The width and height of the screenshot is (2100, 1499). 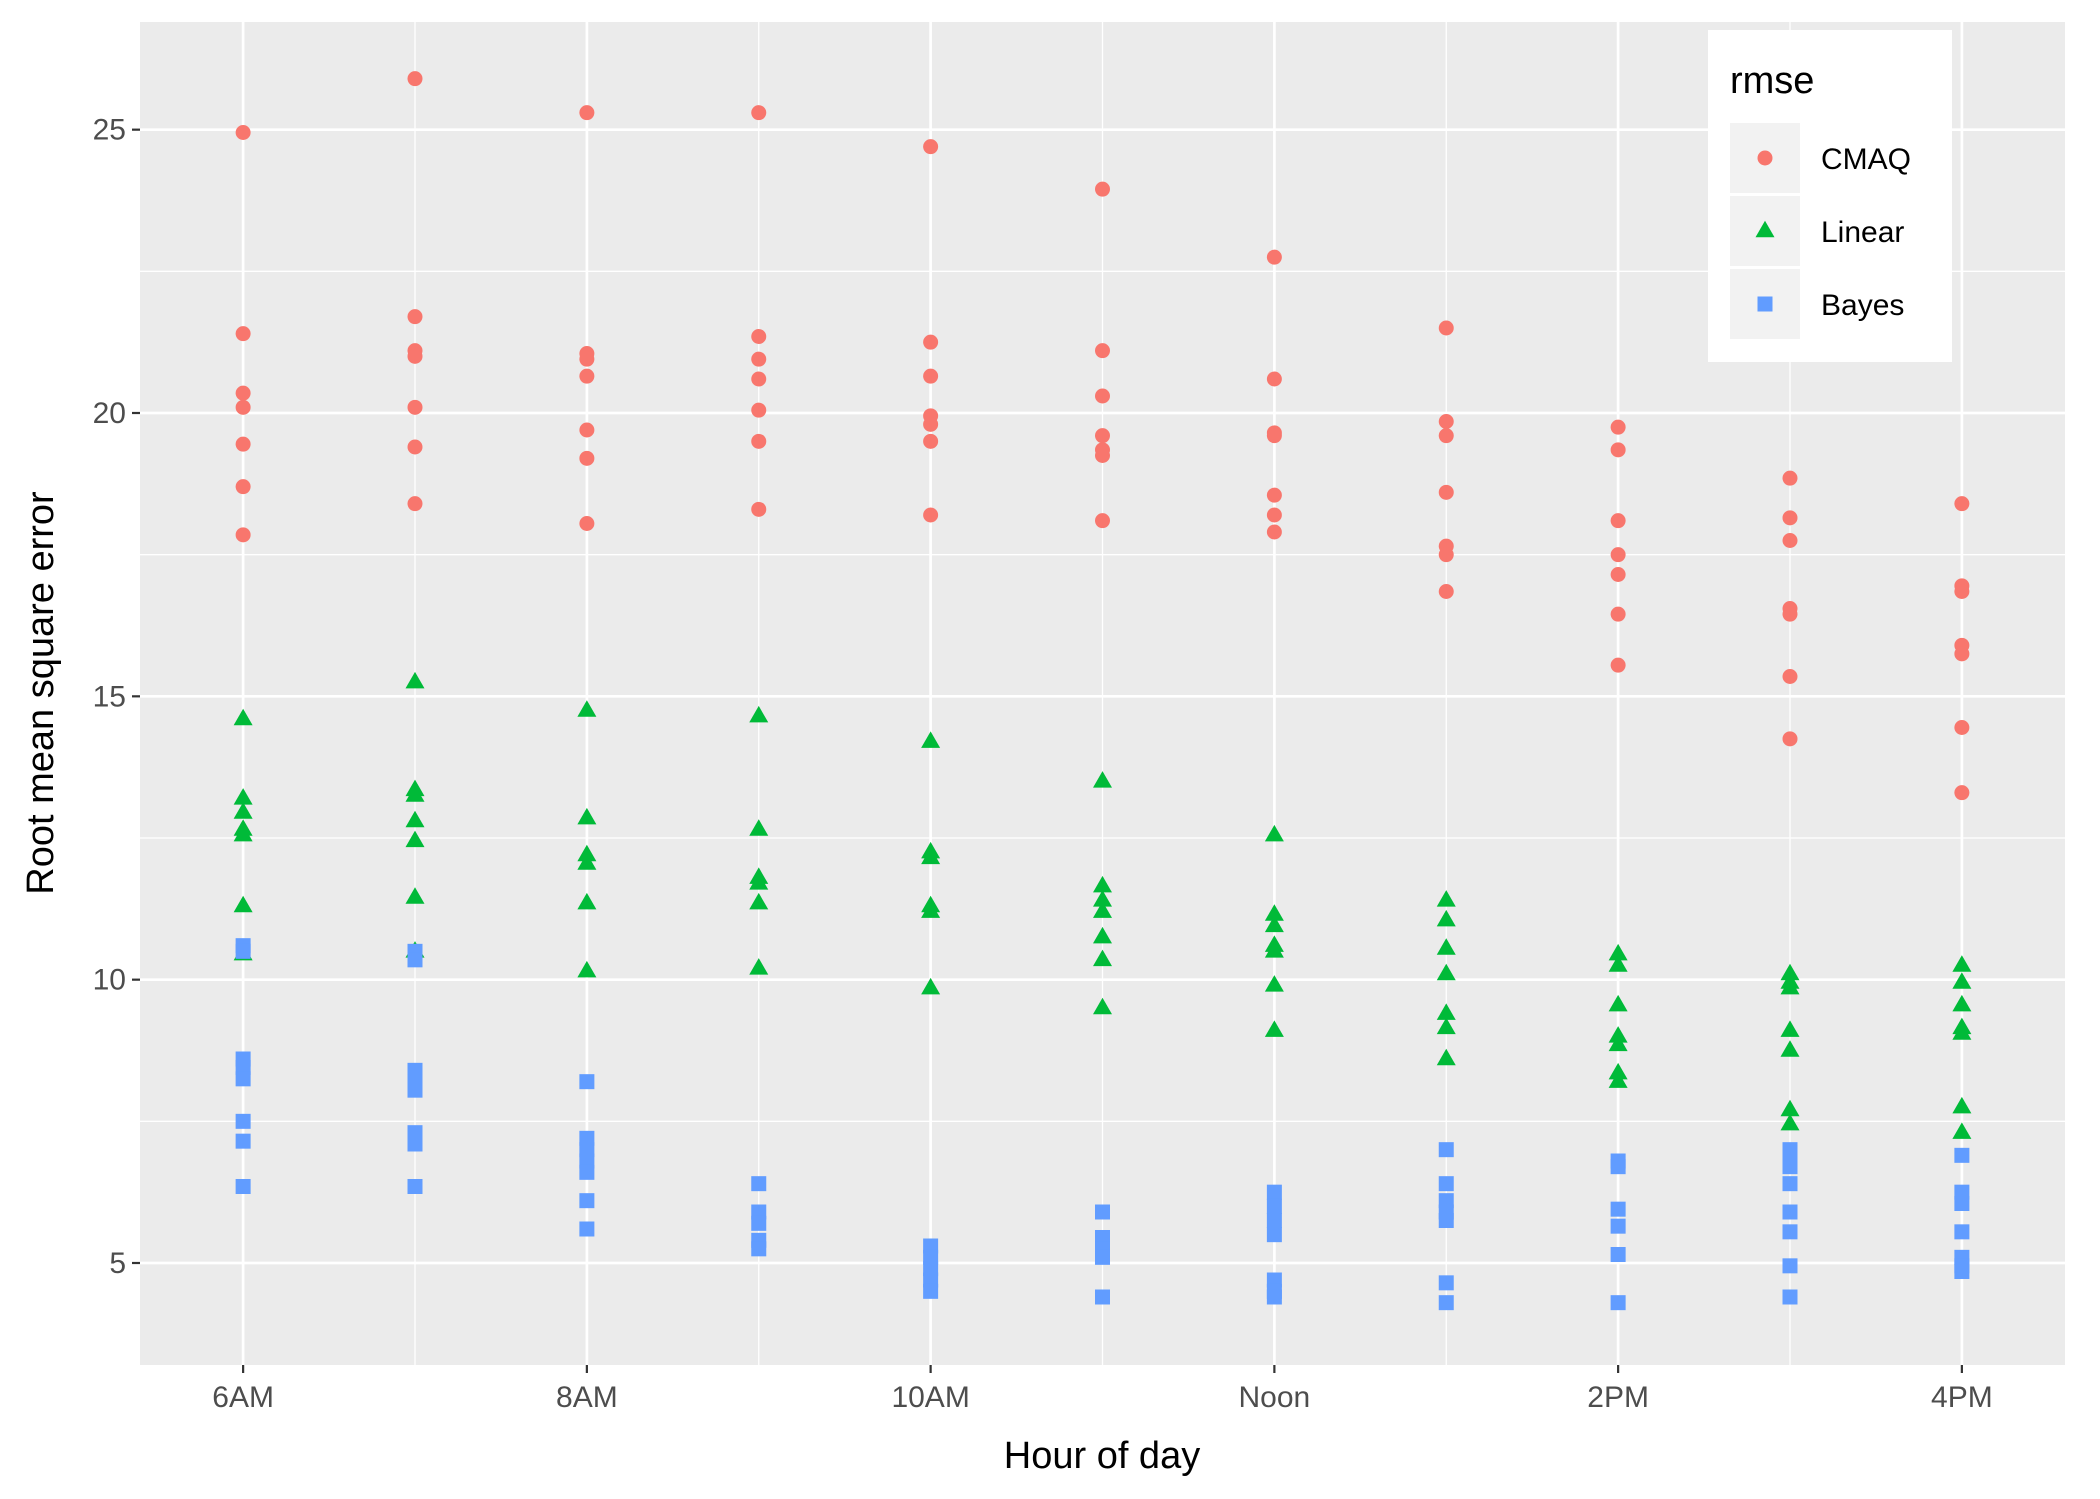 I want to click on x-tick-label: 10AM, so click(x=930, y=1397).